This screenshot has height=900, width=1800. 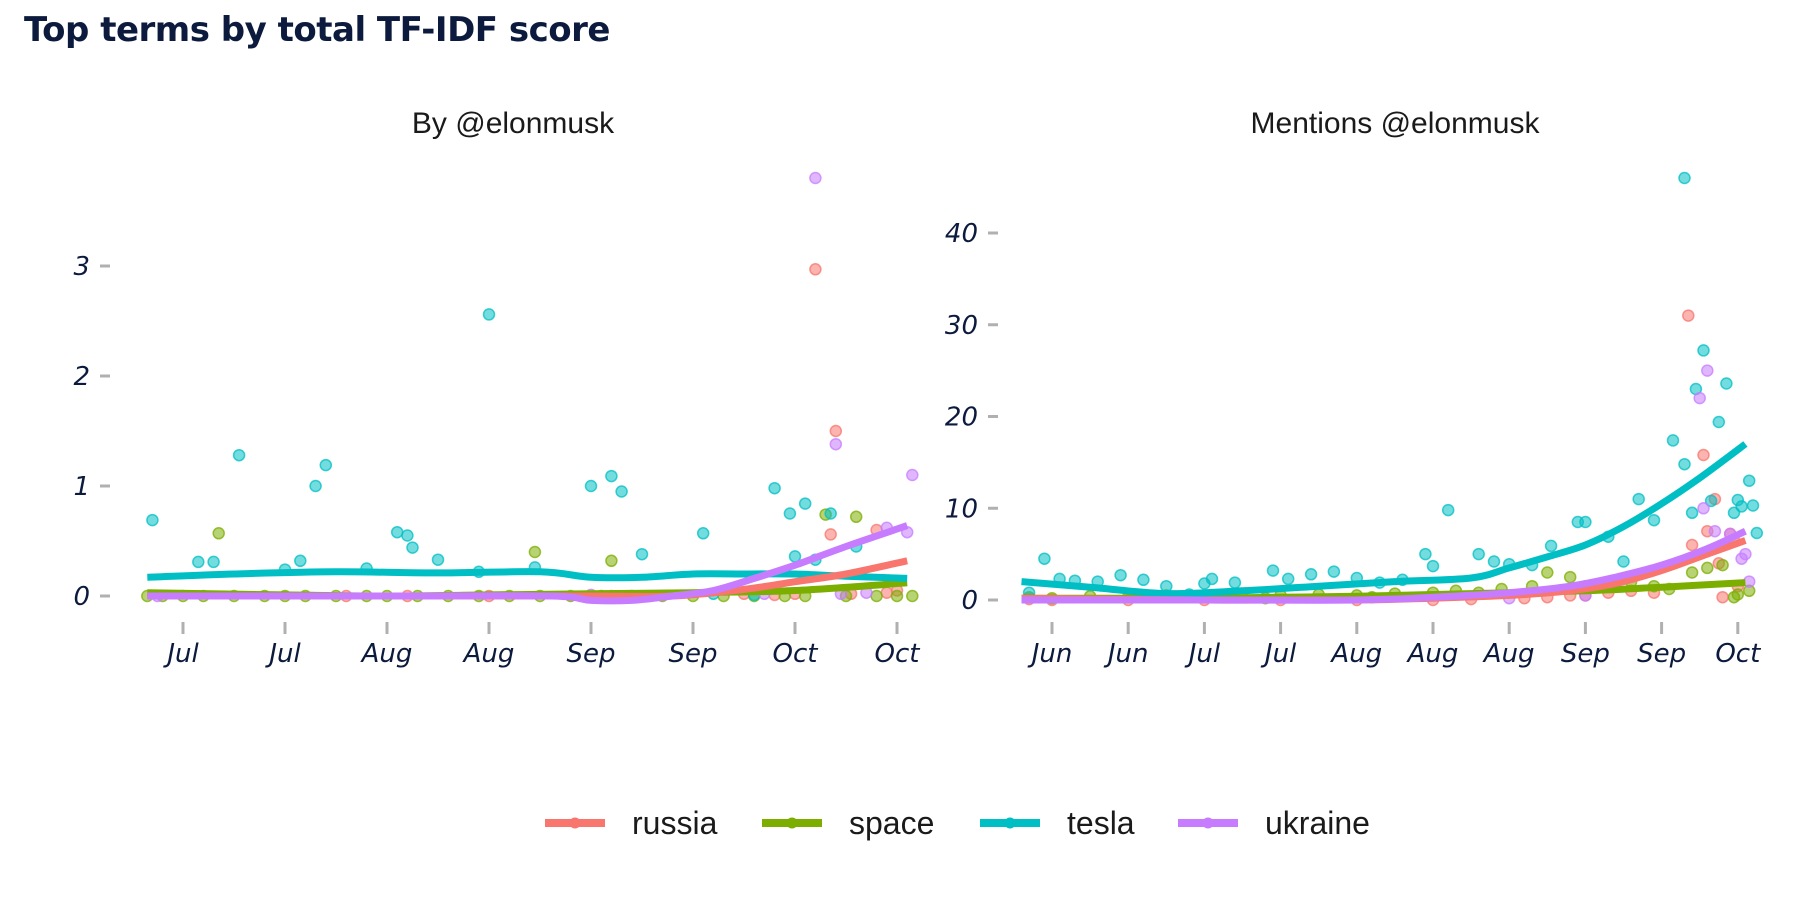 I want to click on legend-item-russia: russia, so click(x=631, y=823).